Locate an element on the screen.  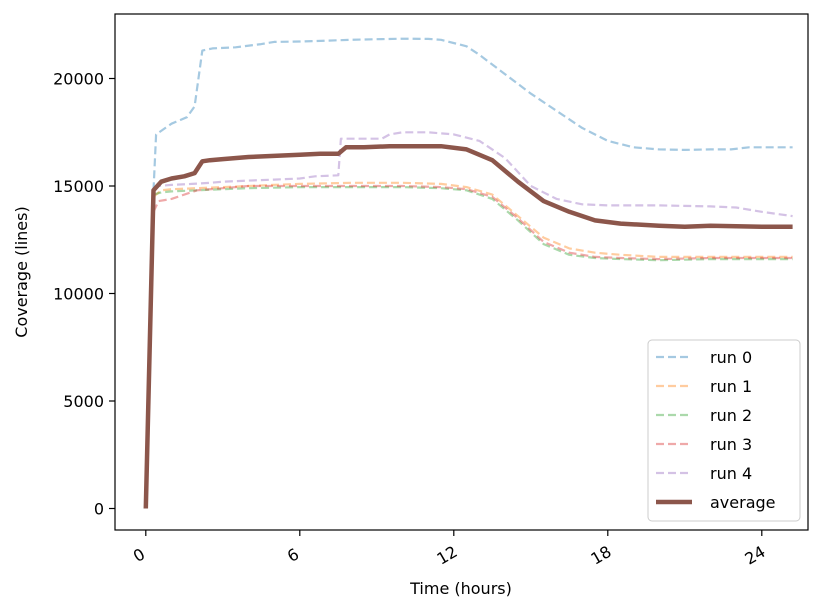
x-tick-label: 18 is located at coordinates (600, 555).